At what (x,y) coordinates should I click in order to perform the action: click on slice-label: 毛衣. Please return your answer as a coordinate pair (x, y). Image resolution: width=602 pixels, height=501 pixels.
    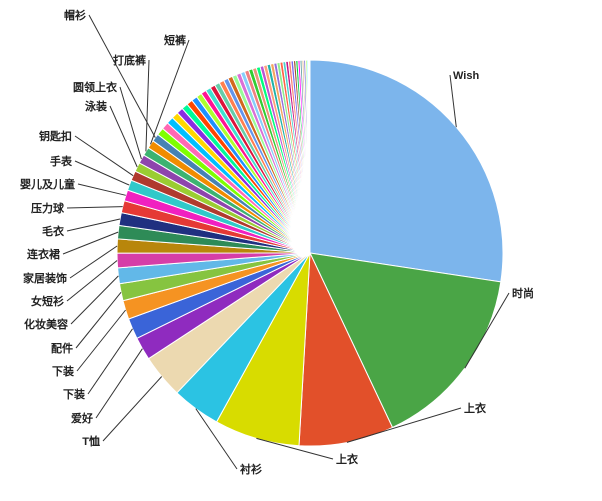
    Looking at the image, I should click on (53, 231).